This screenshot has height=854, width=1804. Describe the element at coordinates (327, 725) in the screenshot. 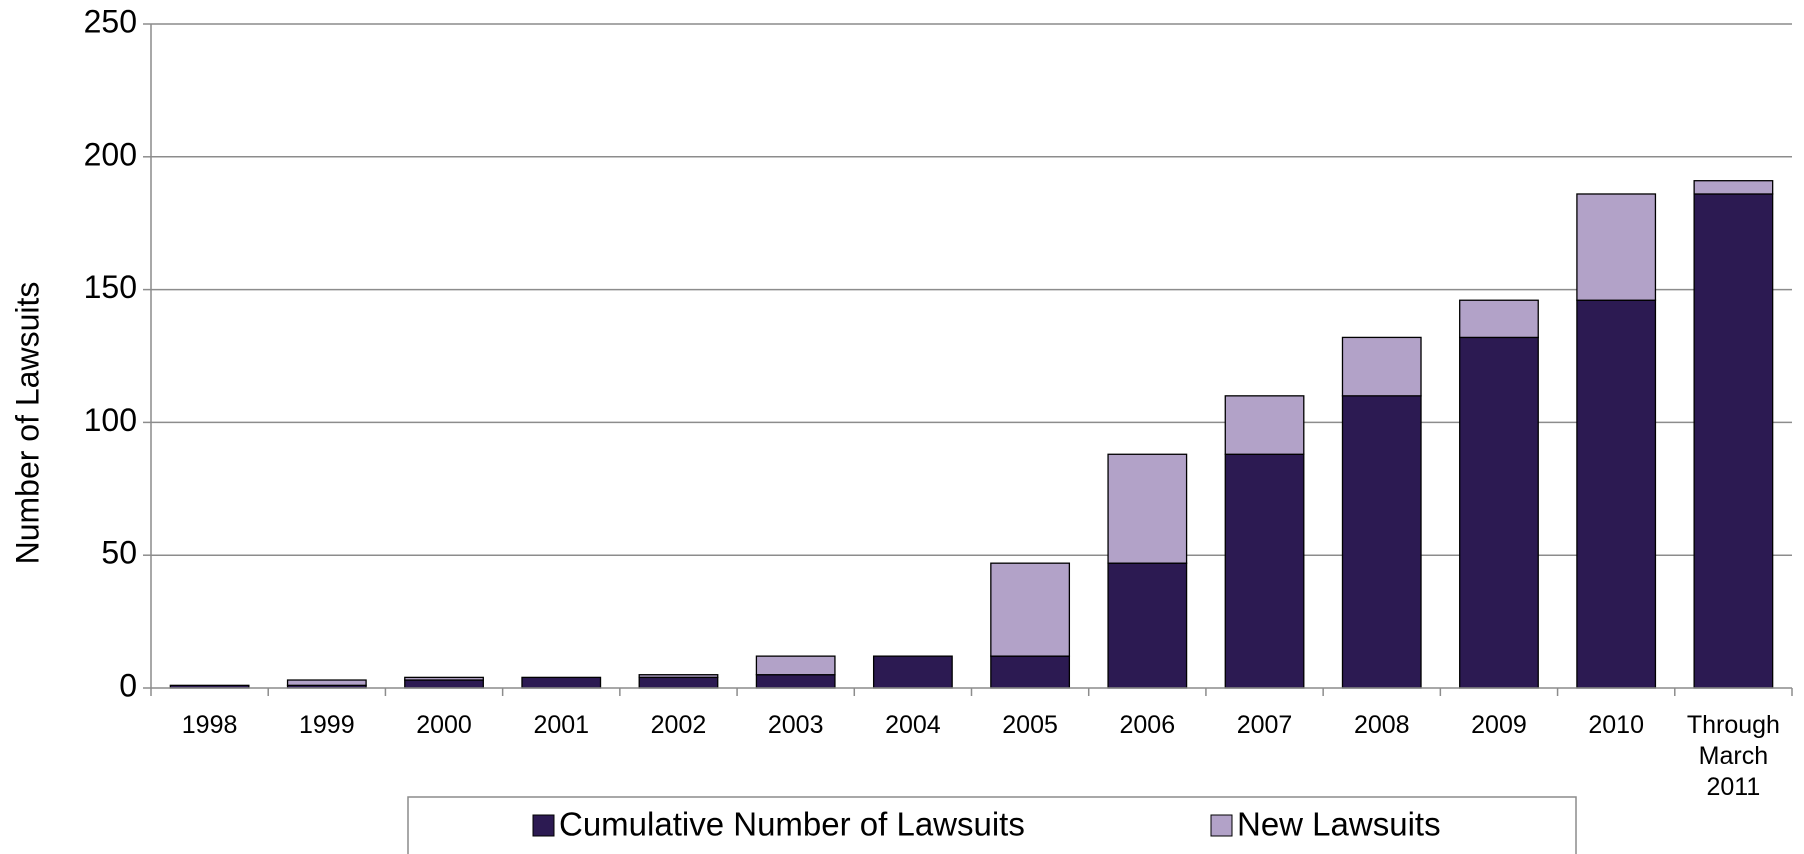

I see `x-tick-label: 1999` at that location.